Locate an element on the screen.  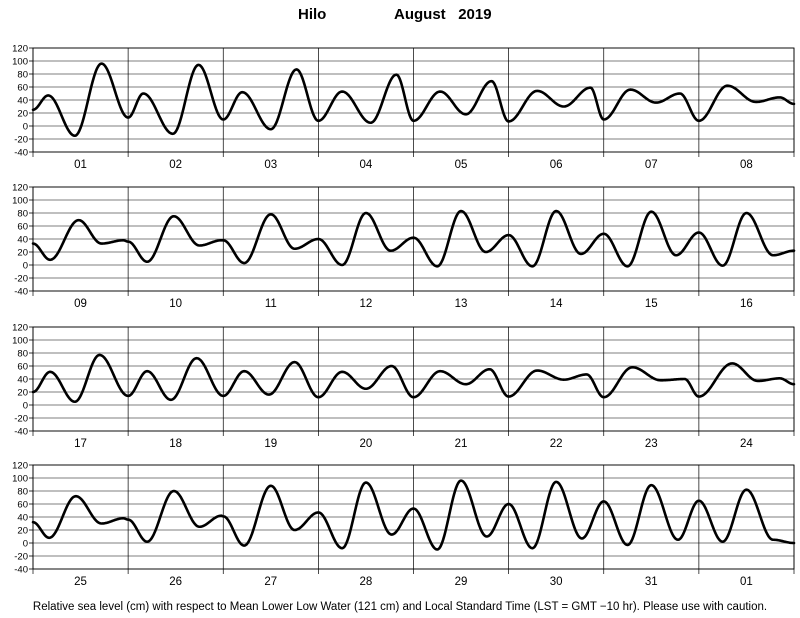
day-label: 24 is located at coordinates (746, 444).